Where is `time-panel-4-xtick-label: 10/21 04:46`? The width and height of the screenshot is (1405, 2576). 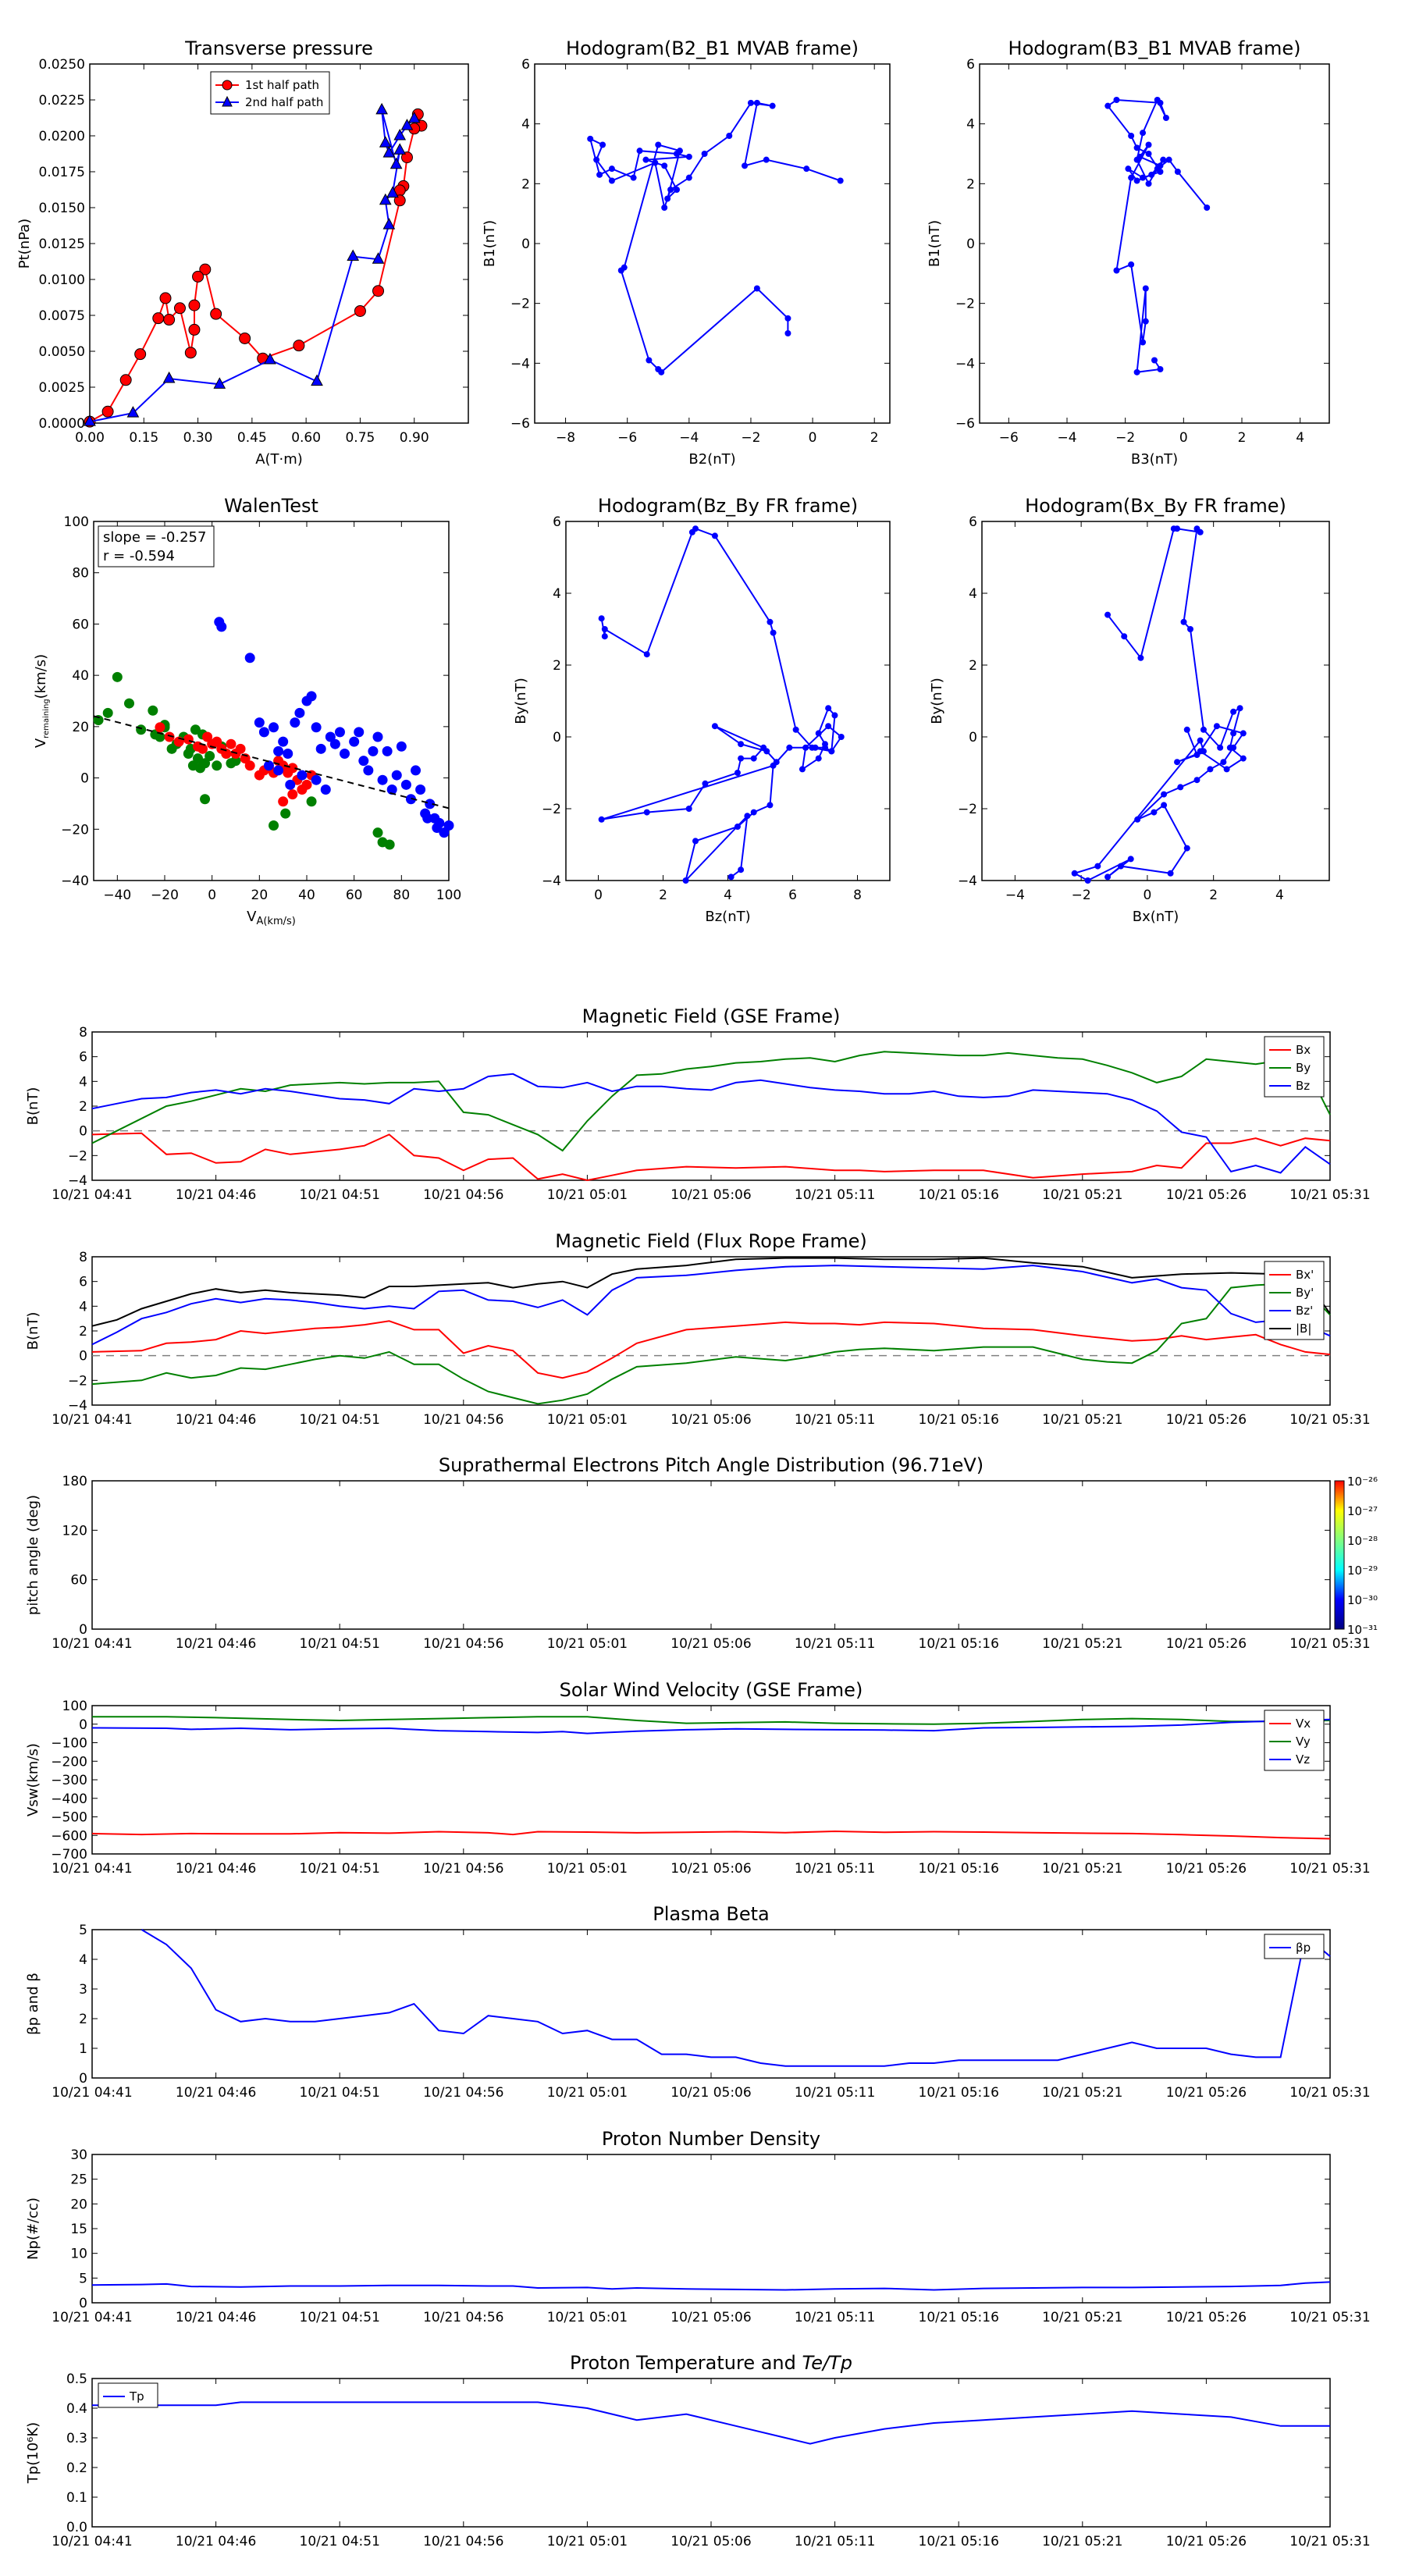
time-panel-4-xtick-label: 10/21 04:46 is located at coordinates (216, 1869).